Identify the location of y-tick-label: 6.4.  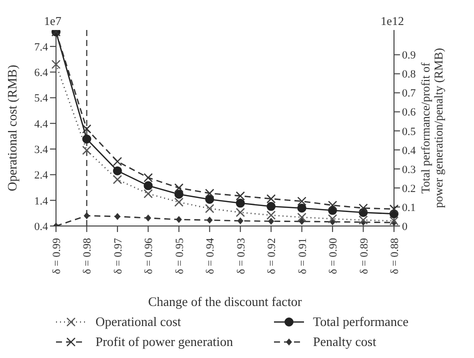
(41, 72).